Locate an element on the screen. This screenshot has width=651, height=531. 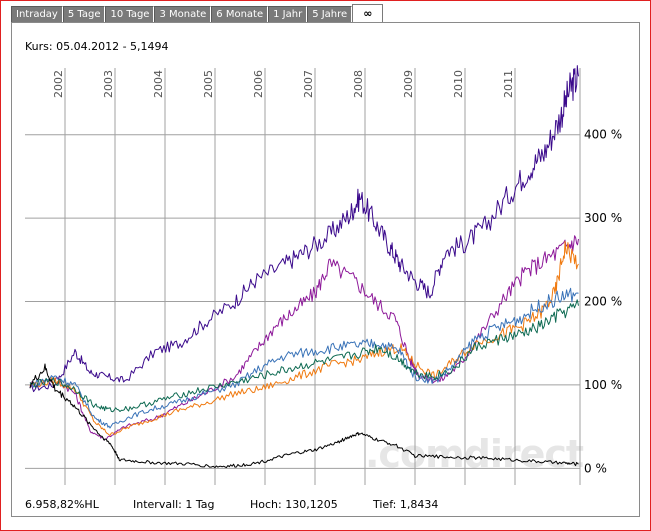
footer-hoch: Hoch: 130,1205 is located at coordinates (294, 504).